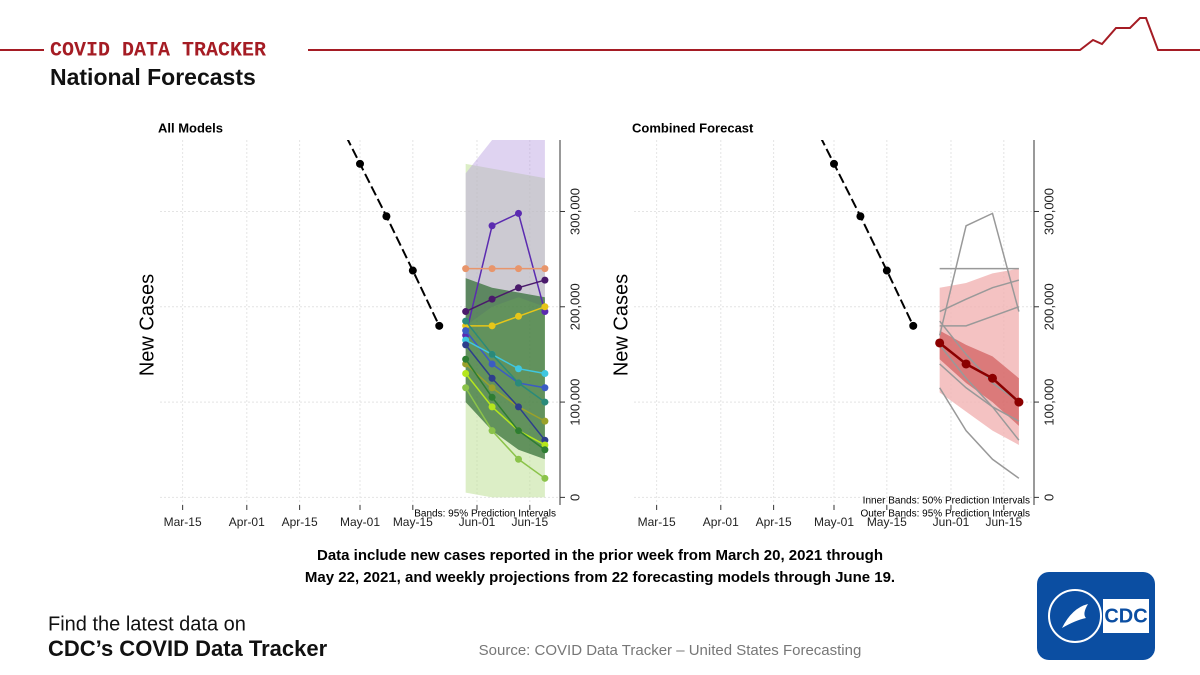 This screenshot has width=1200, height=675. Describe the element at coordinates (153, 77) in the screenshot. I see `page-title: National Forecasts` at that location.